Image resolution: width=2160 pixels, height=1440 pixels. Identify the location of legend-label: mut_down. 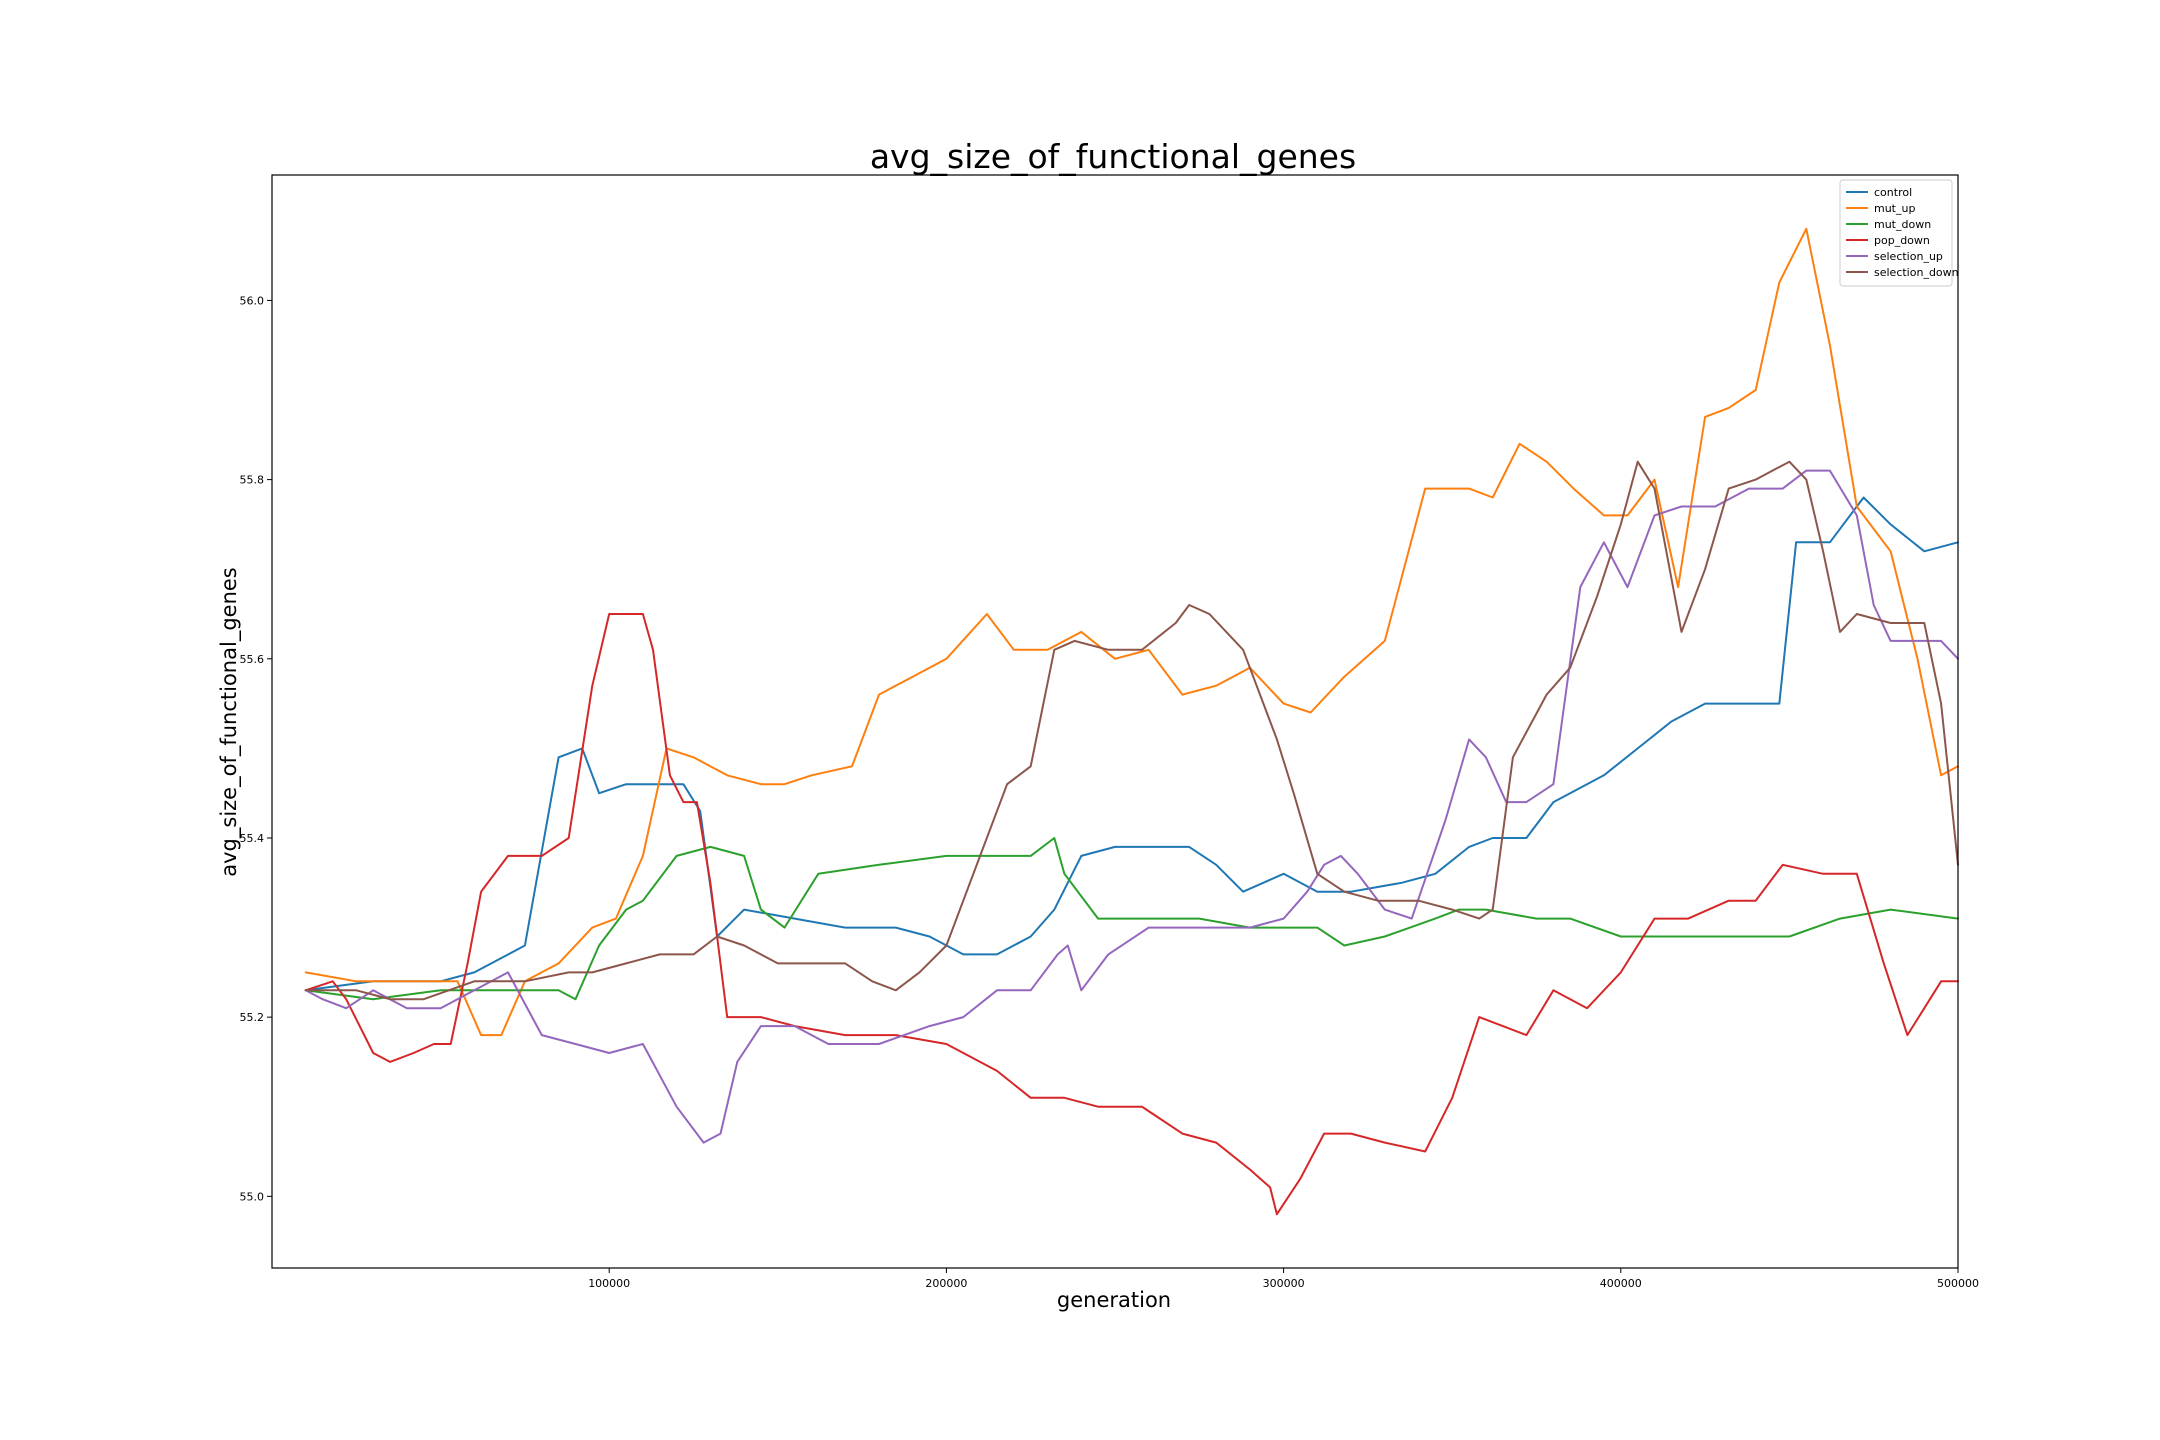
(1902, 224).